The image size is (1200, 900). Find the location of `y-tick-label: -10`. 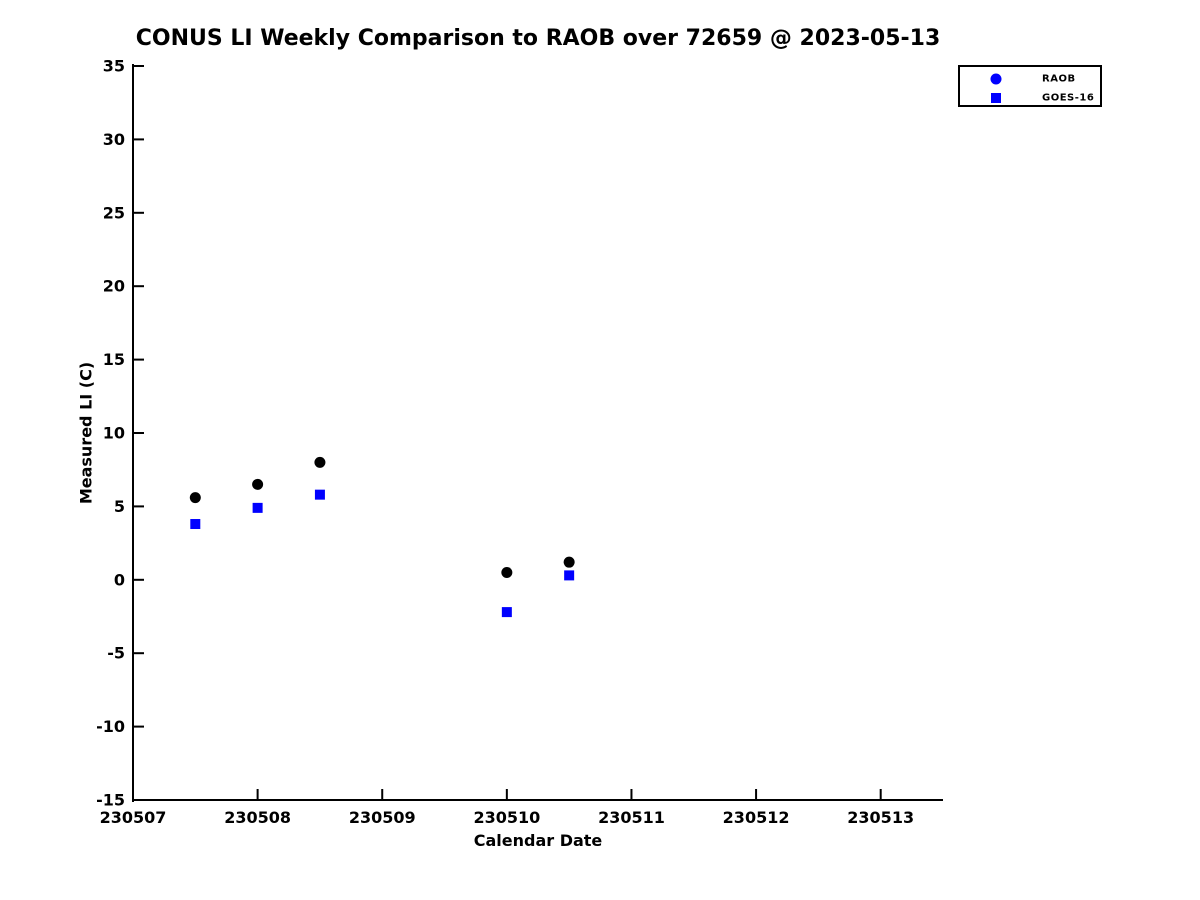

y-tick-label: -10 is located at coordinates (110, 726).